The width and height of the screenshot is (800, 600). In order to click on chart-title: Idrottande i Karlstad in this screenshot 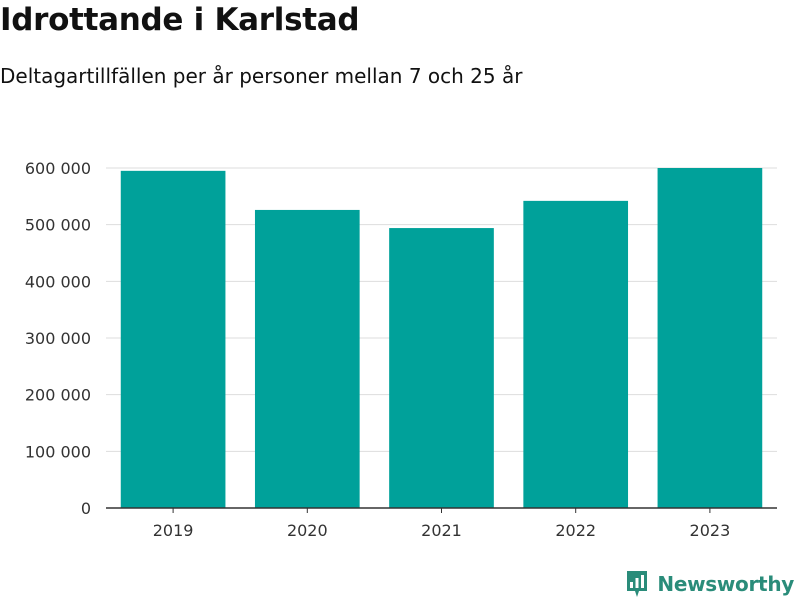, I will do `click(180, 20)`.